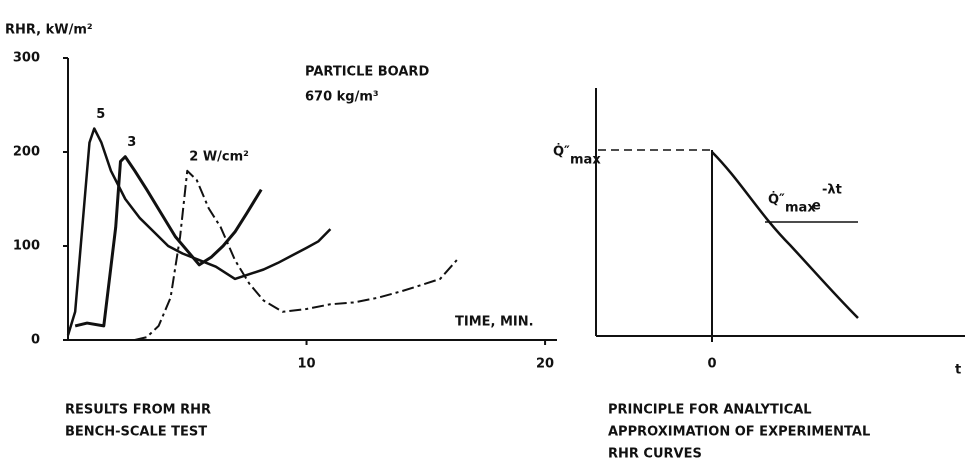 The image size is (968, 463). Describe the element at coordinates (26, 246) in the screenshot. I see `y-tick-label: 100` at that location.